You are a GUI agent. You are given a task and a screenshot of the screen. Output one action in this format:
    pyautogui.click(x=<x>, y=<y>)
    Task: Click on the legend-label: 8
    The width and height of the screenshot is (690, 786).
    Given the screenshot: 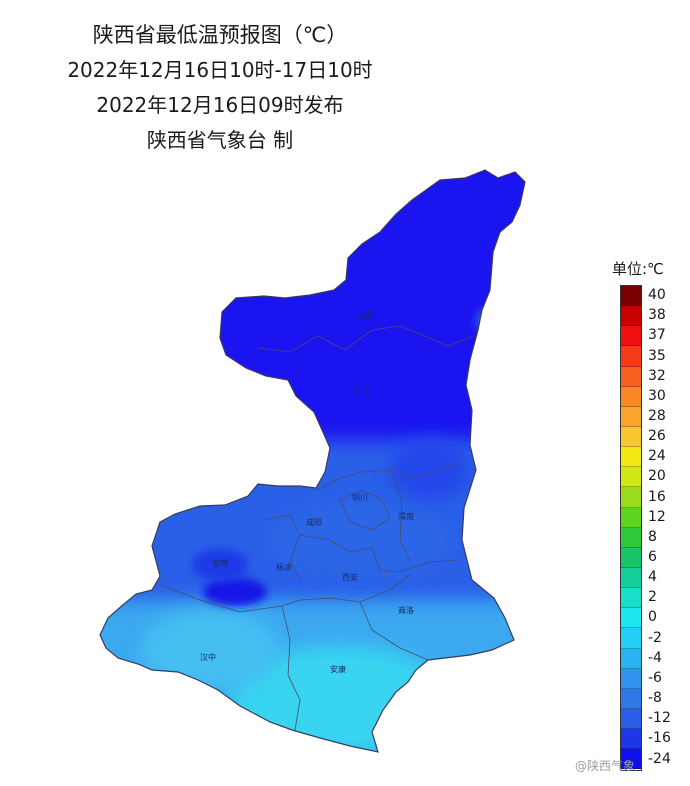 What is the action you would take?
    pyautogui.click(x=652, y=536)
    